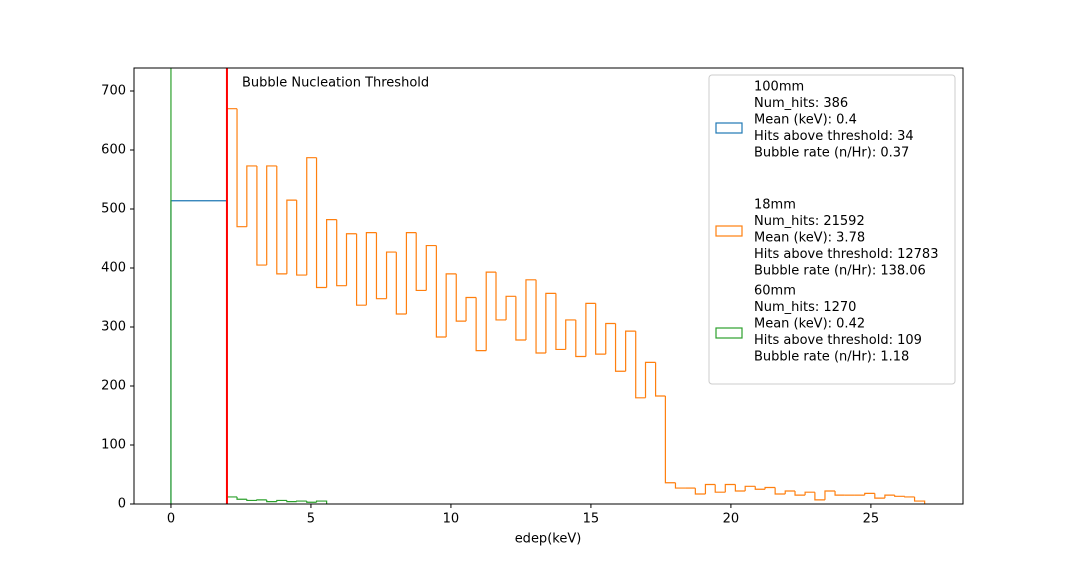 The height and width of the screenshot is (566, 1070). What do you see at coordinates (591, 519) in the screenshot?
I see `x-tick-label: 15` at bounding box center [591, 519].